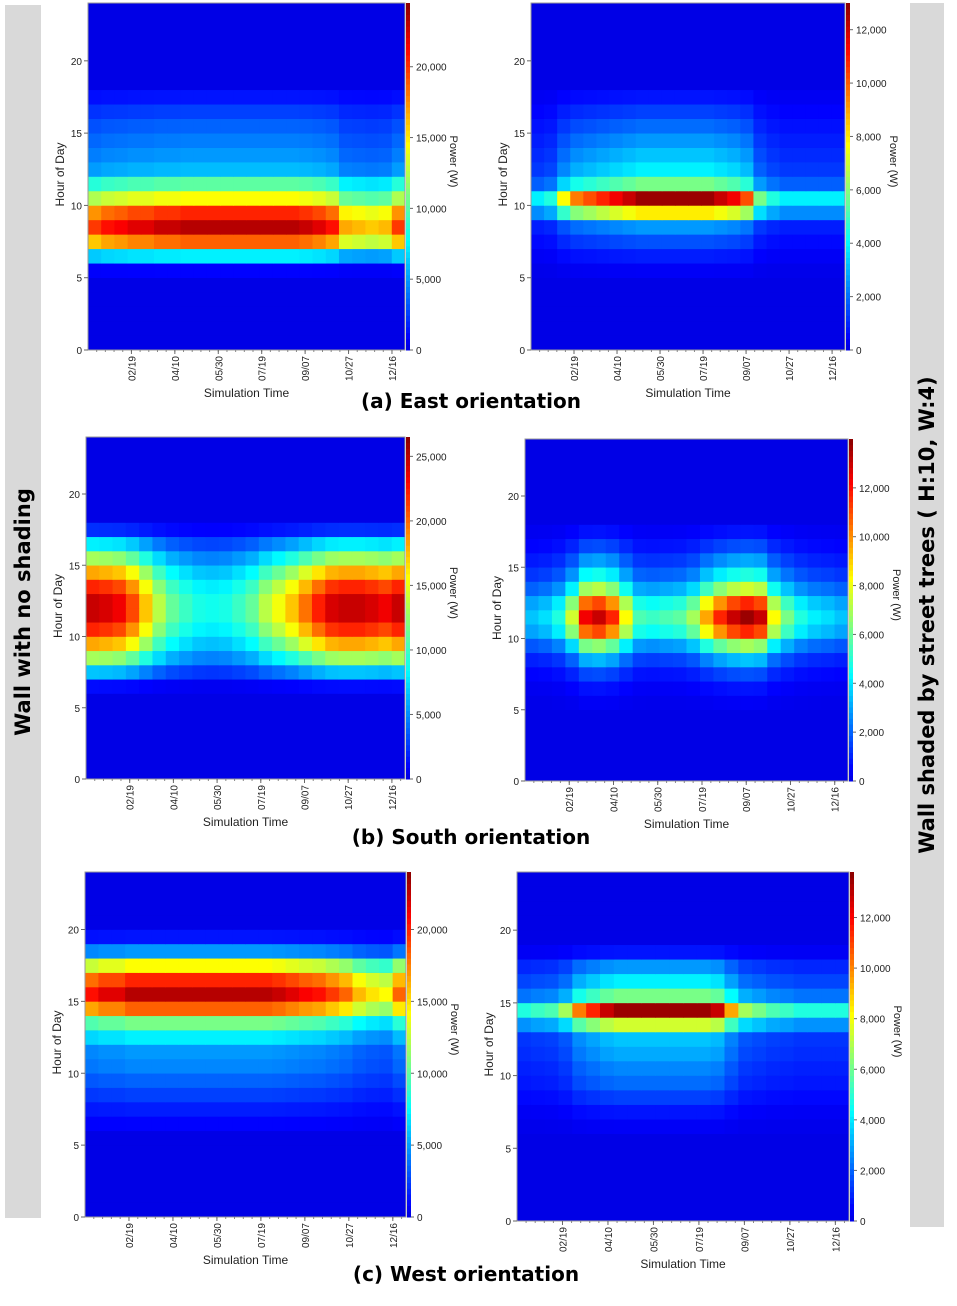 This screenshot has height=1306, width=957. What do you see at coordinates (700, 1239) in the screenshot?
I see `x-tick-label: 07/19` at bounding box center [700, 1239].